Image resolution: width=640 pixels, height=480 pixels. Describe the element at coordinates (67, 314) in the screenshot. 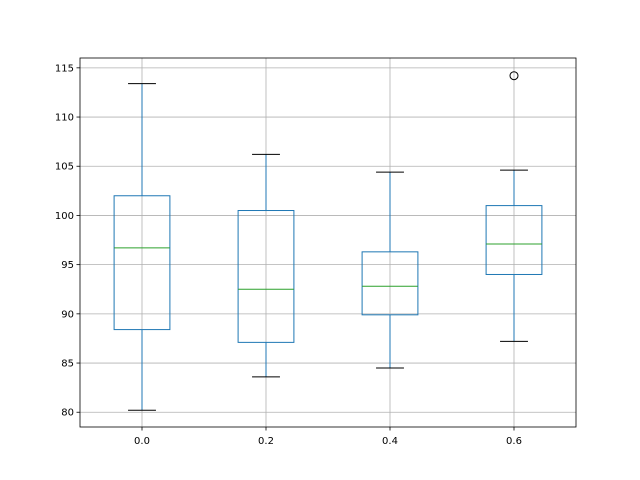

I see `y-tick-label: 90` at that location.